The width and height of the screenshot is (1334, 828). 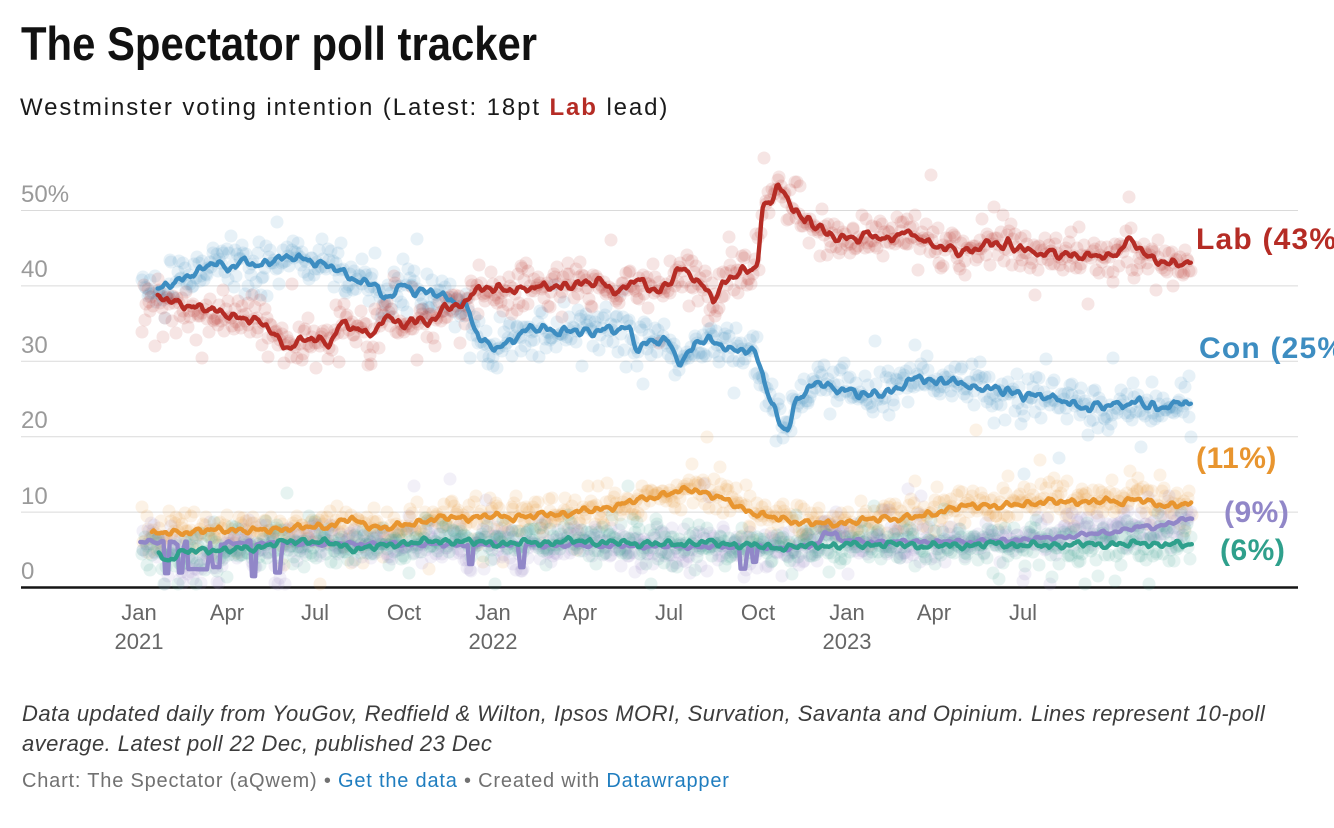 I want to click on svg-text: 50%, so click(x=45, y=194).